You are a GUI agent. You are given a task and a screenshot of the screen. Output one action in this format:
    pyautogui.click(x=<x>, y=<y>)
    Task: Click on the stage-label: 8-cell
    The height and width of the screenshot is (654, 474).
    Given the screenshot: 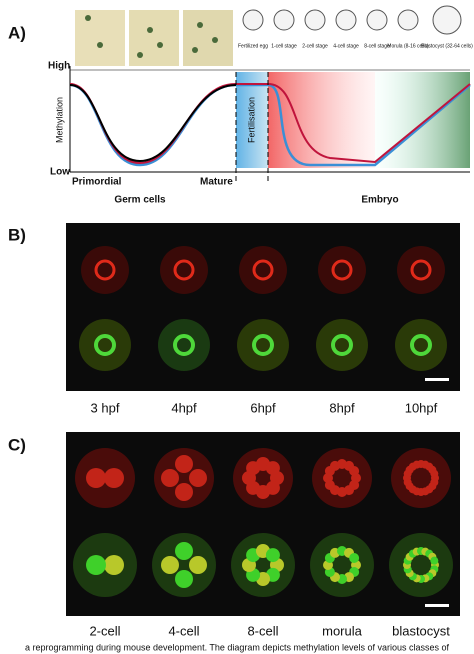 What is the action you would take?
    pyautogui.click(x=262, y=630)
    